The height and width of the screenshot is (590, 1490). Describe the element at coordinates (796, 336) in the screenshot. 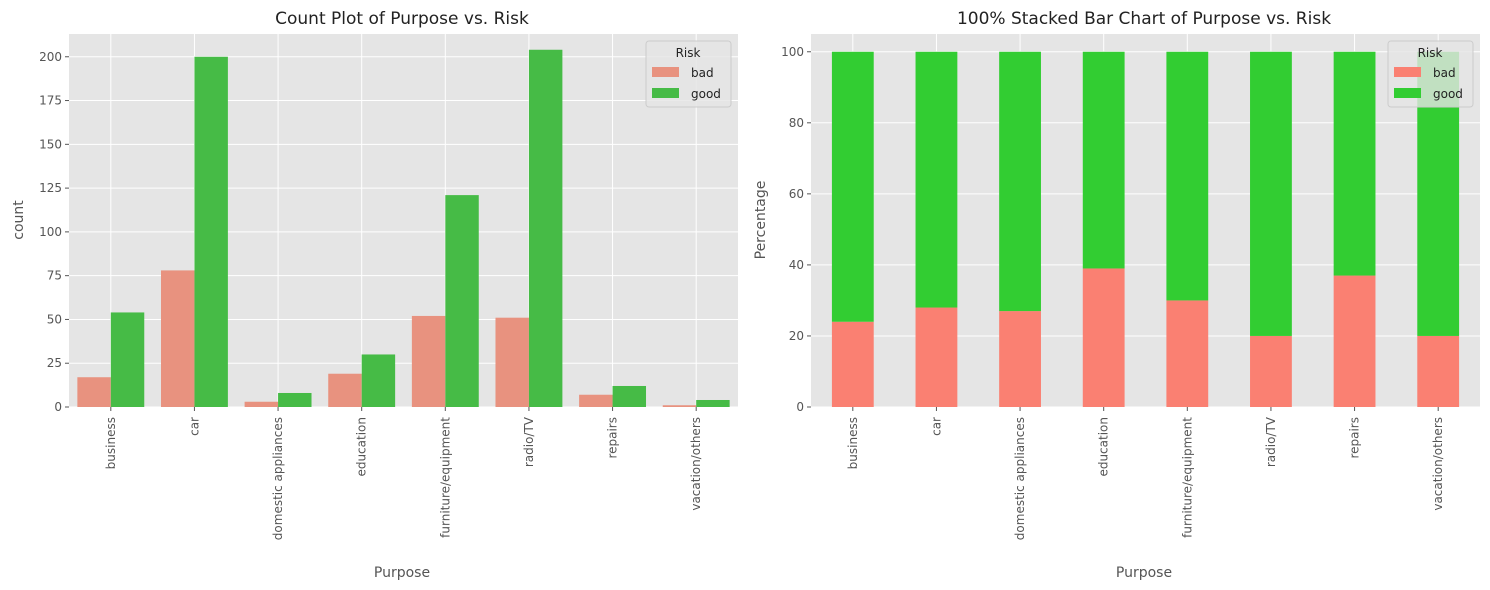

I see `y-tick-label: 20` at that location.